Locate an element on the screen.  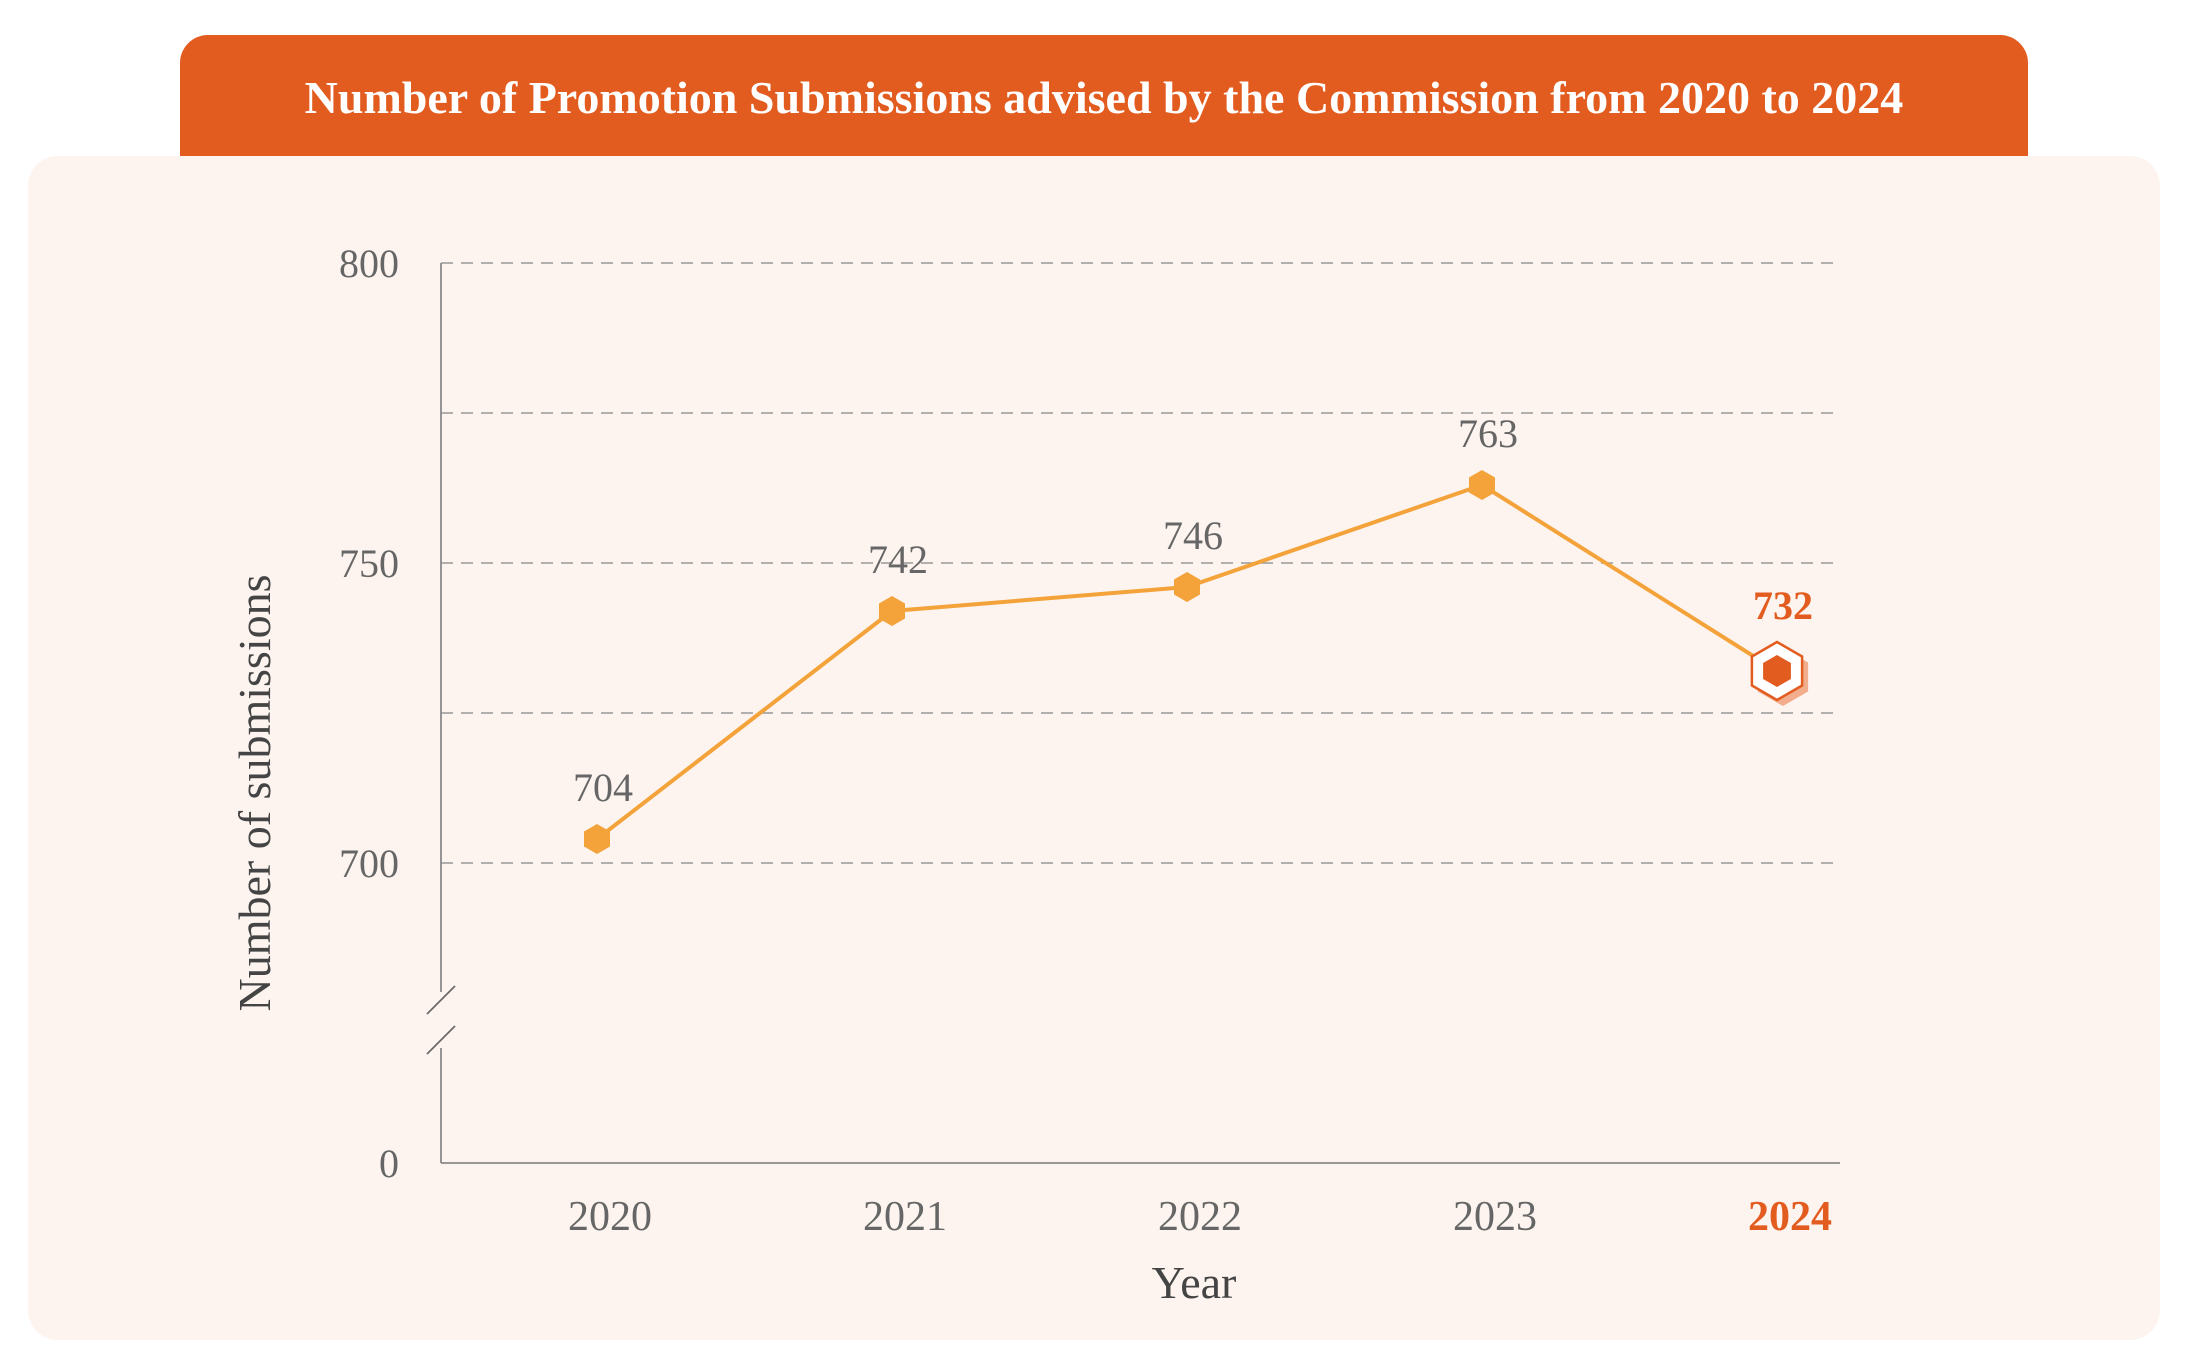
data-label: 746 is located at coordinates (1193, 535).